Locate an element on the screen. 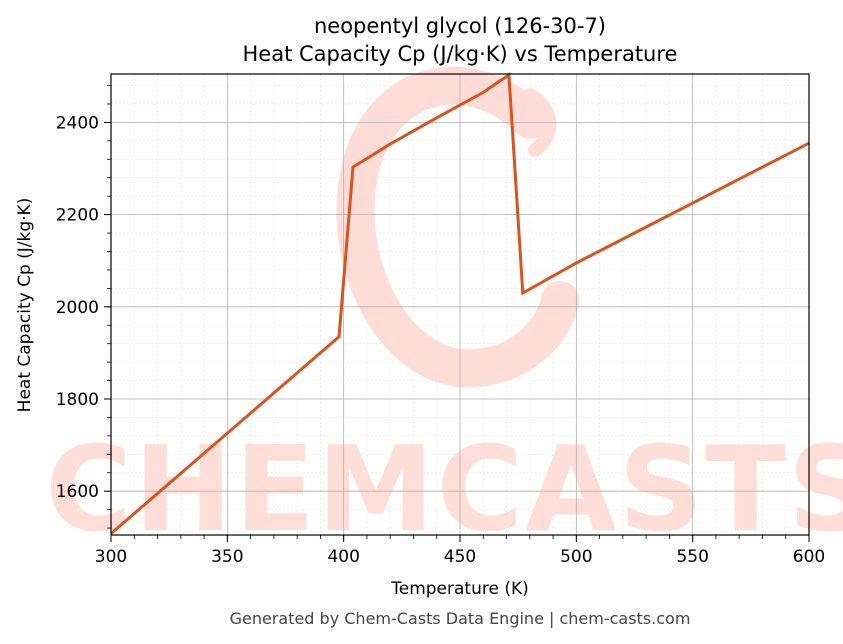 This screenshot has height=644, width=843. y-tick-label: 1600 is located at coordinates (77, 492).